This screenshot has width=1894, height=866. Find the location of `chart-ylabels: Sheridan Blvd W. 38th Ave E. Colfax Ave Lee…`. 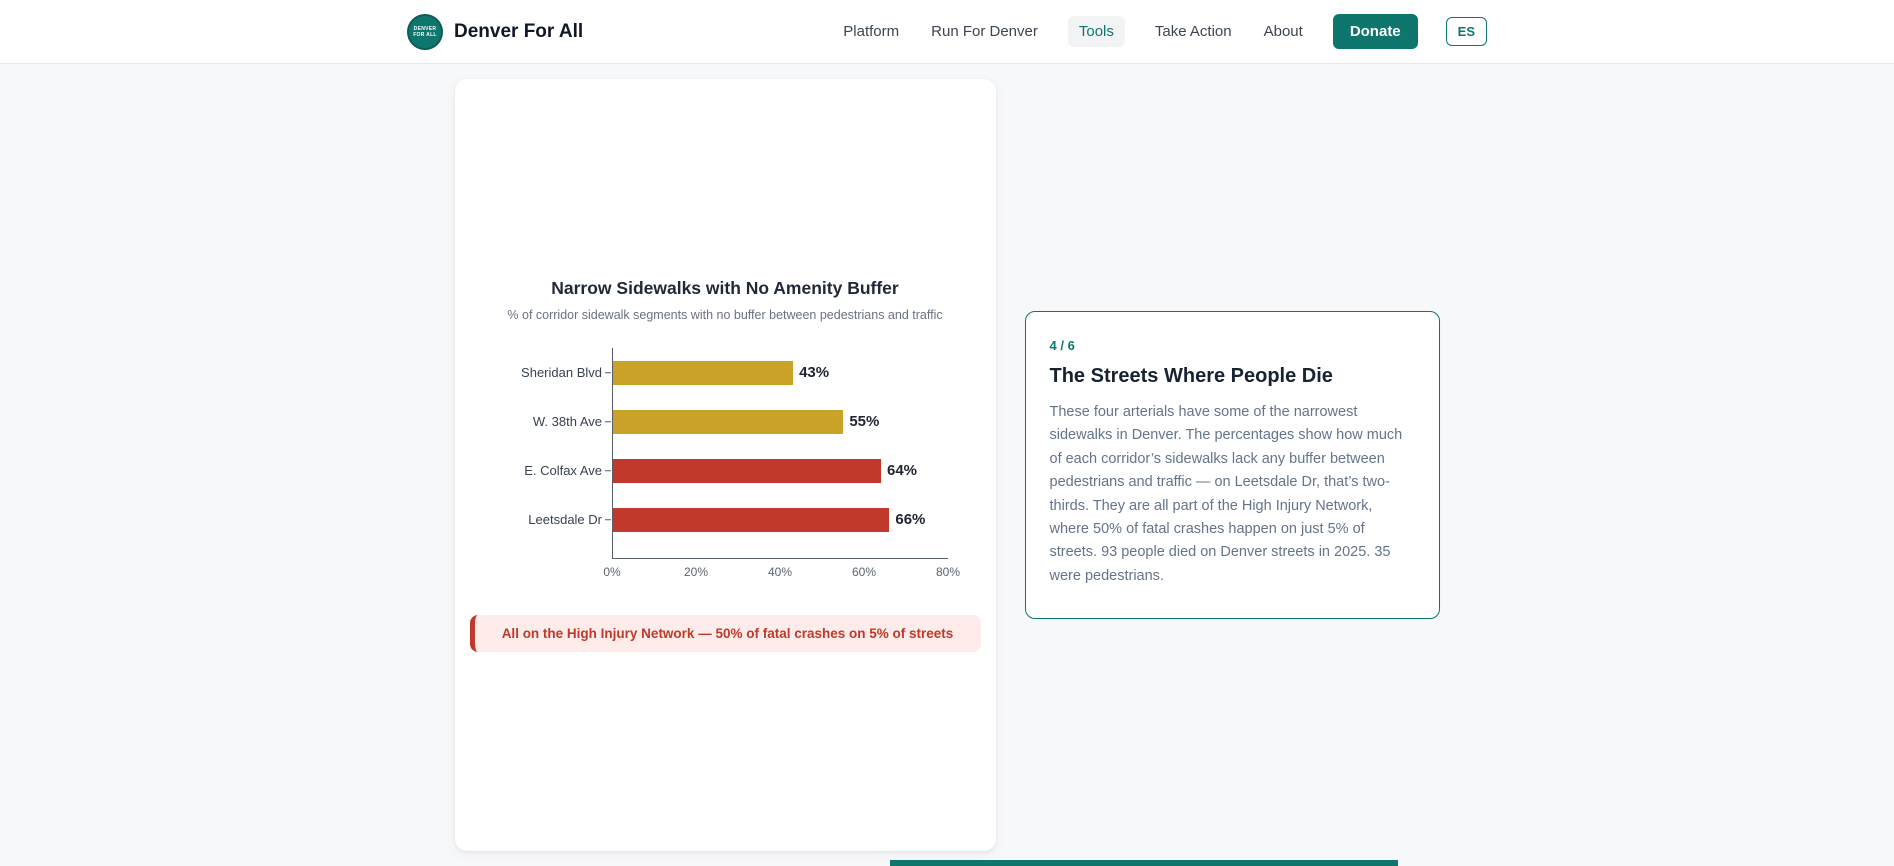

chart-ylabels: Sheridan Blvd W. 38th Ave E. Colfax Ave Lee… is located at coordinates (557, 453).